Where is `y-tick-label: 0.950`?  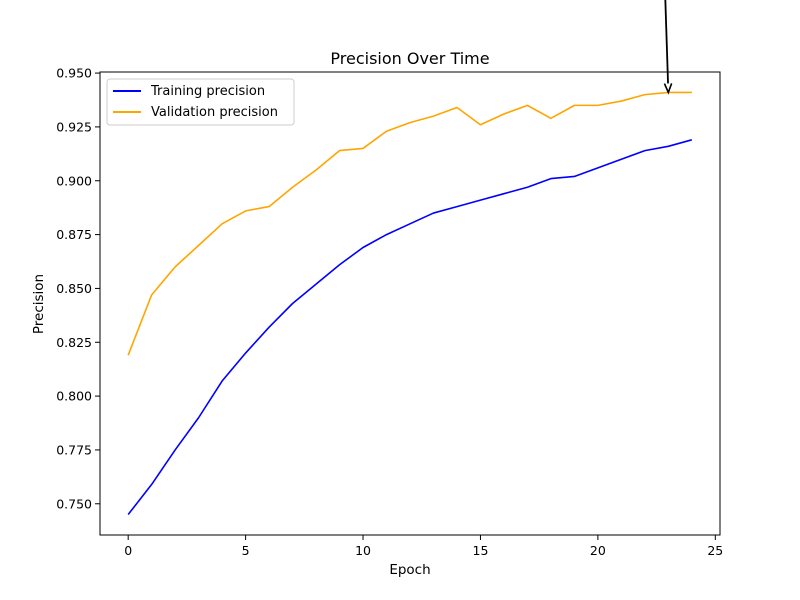
y-tick-label: 0.950 is located at coordinates (74, 73).